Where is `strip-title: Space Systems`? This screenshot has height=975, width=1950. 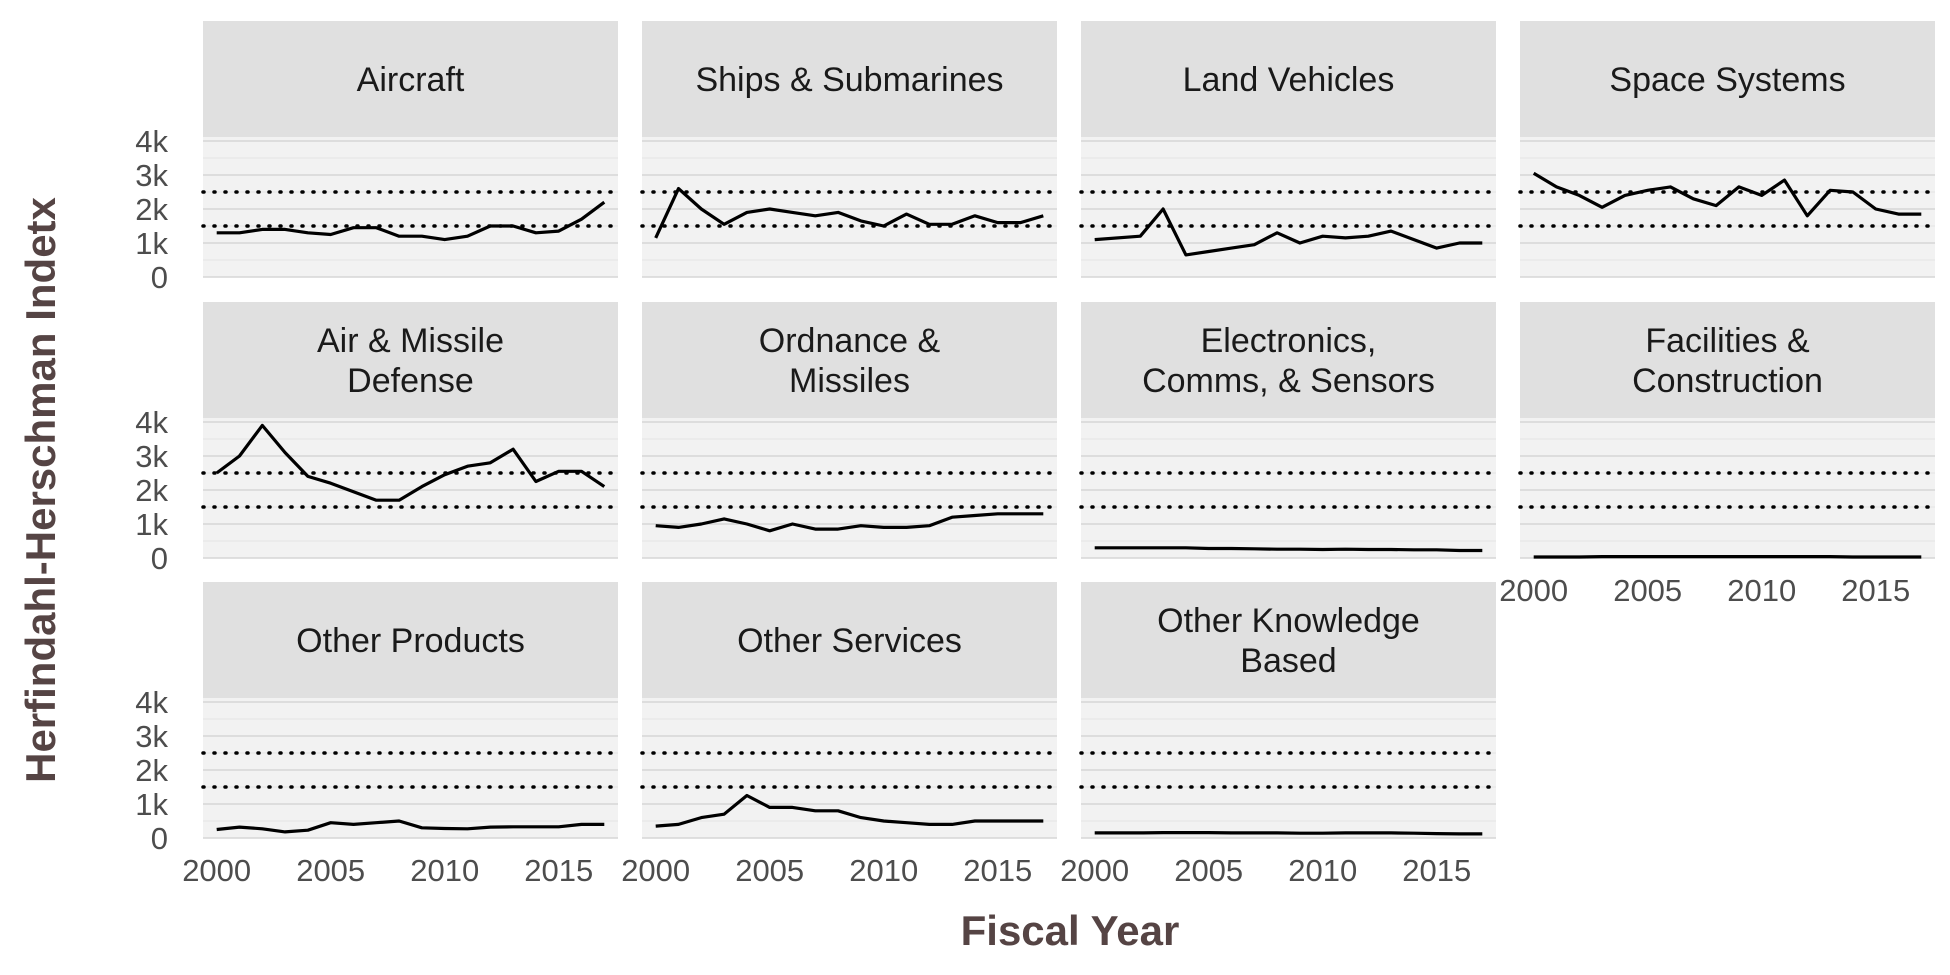 strip-title: Space Systems is located at coordinates (1727, 80).